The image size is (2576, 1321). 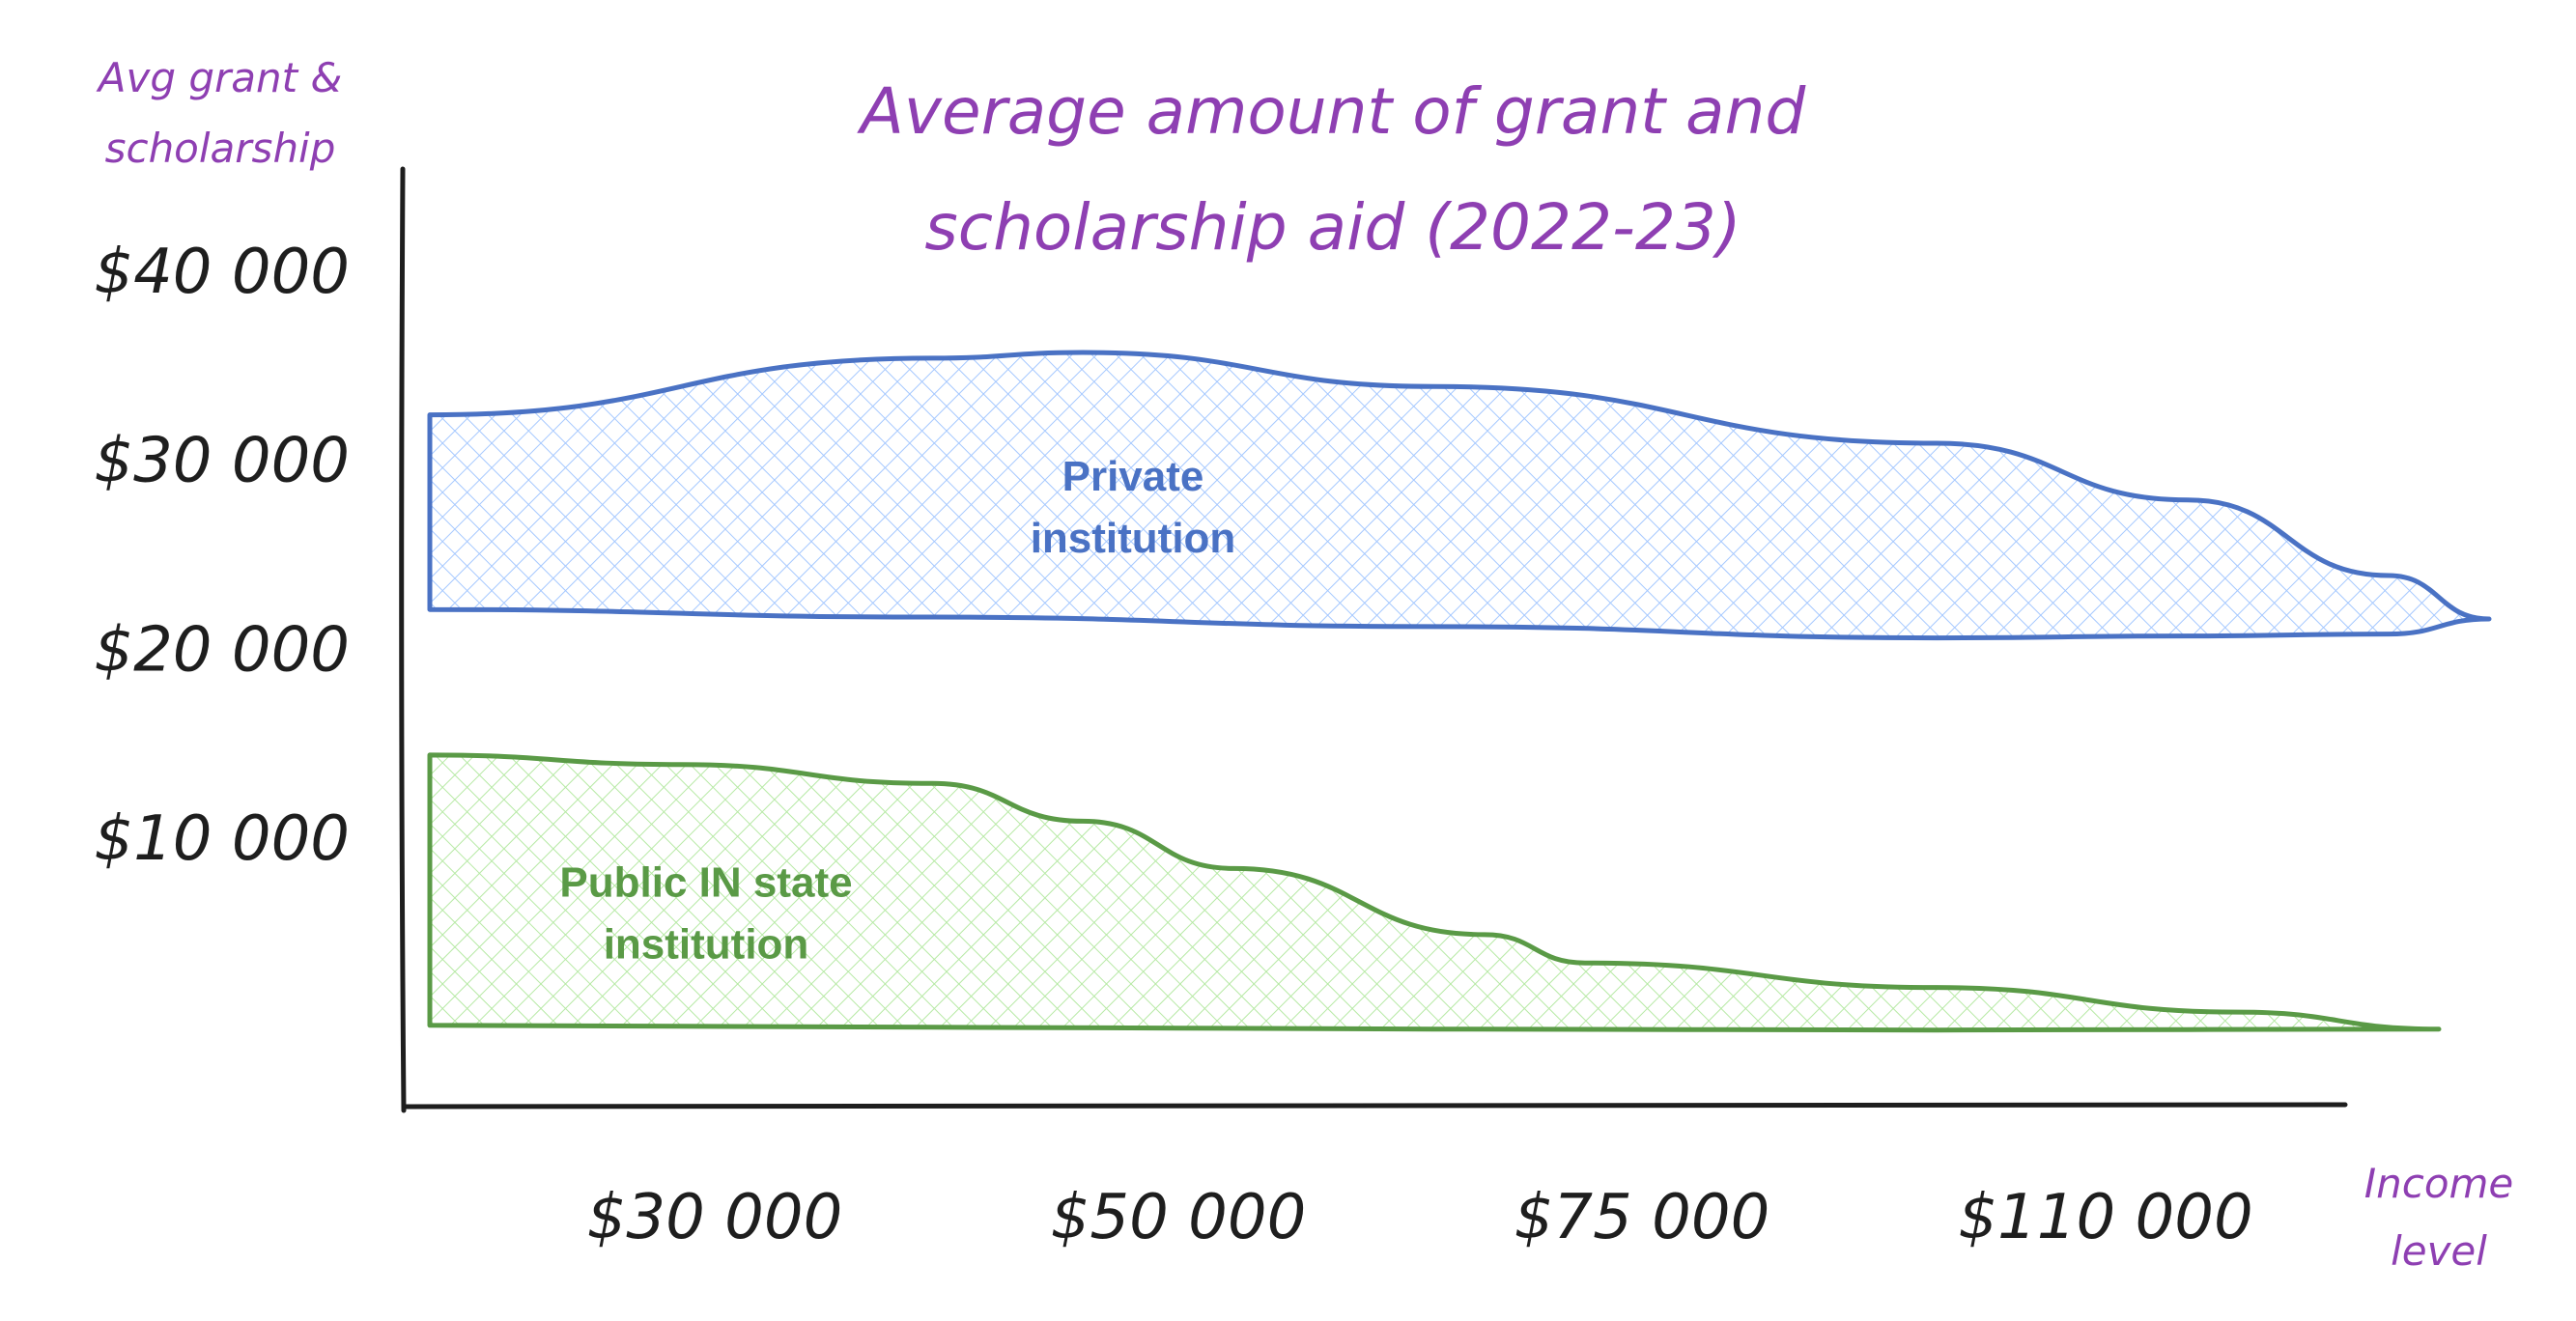 I want to click on x-tick-label-1: $50 000, so click(x=1179, y=1217).